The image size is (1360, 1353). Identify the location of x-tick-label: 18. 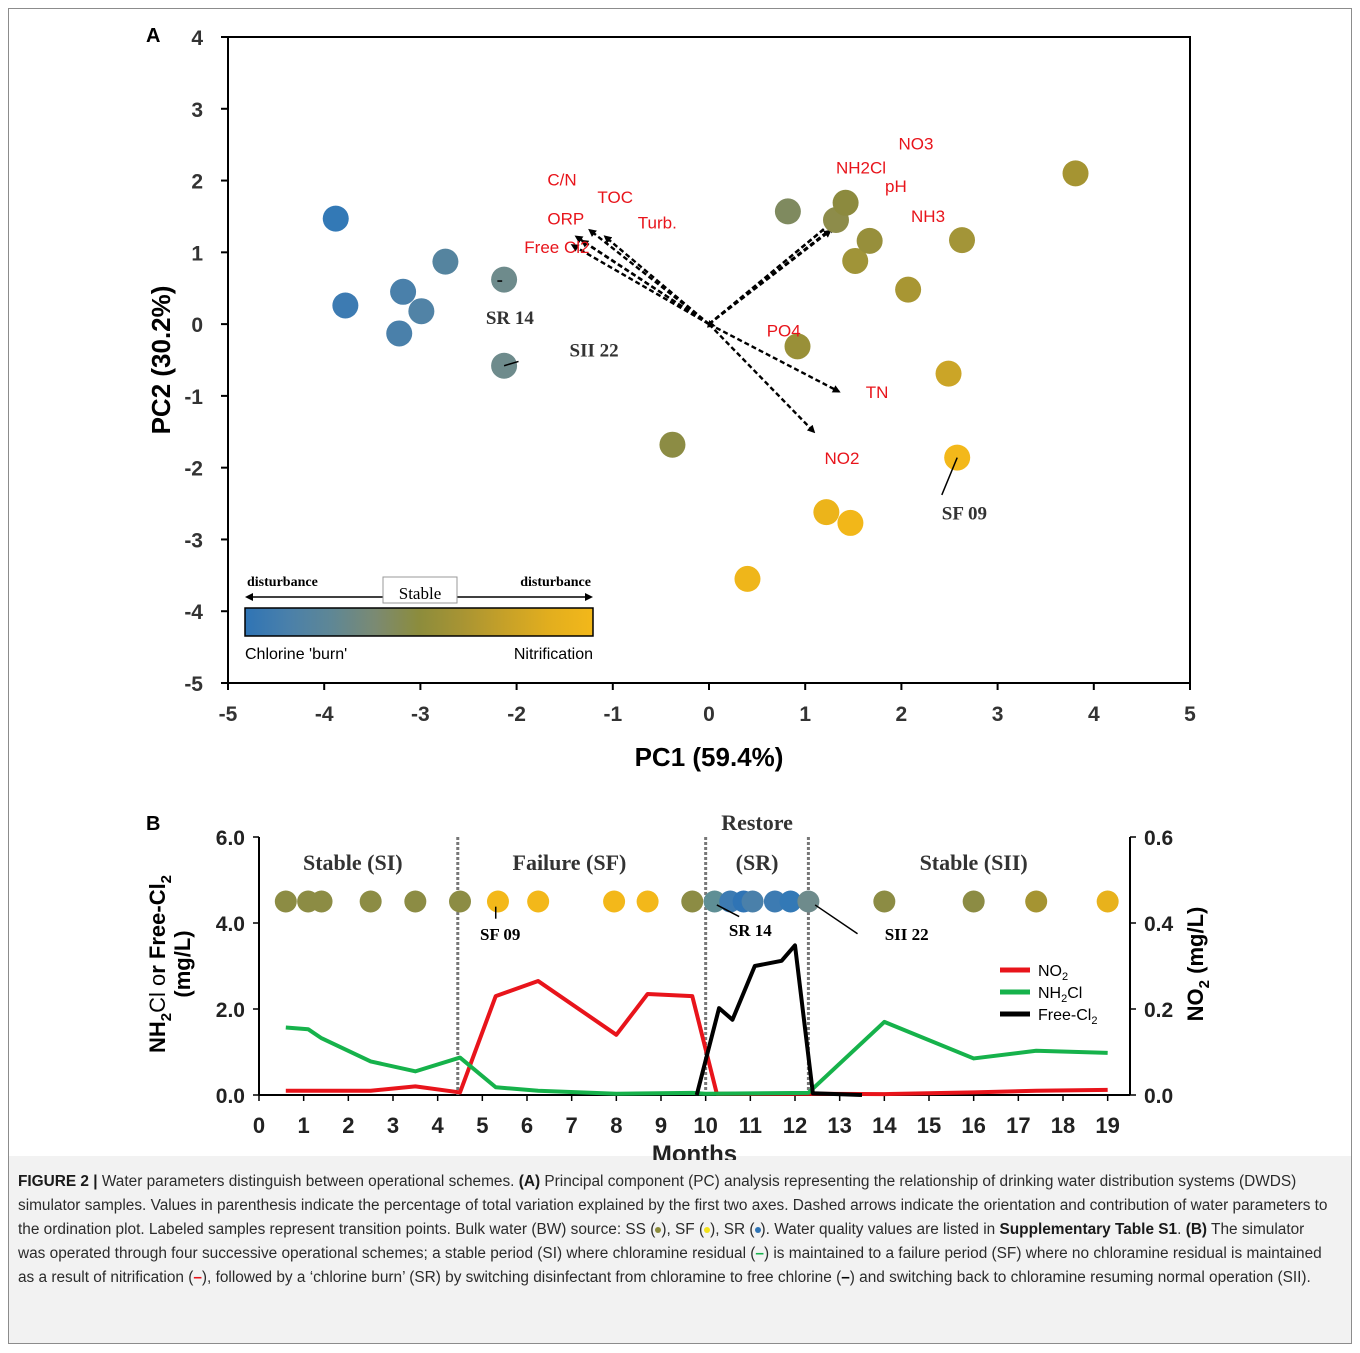
(1063, 1125).